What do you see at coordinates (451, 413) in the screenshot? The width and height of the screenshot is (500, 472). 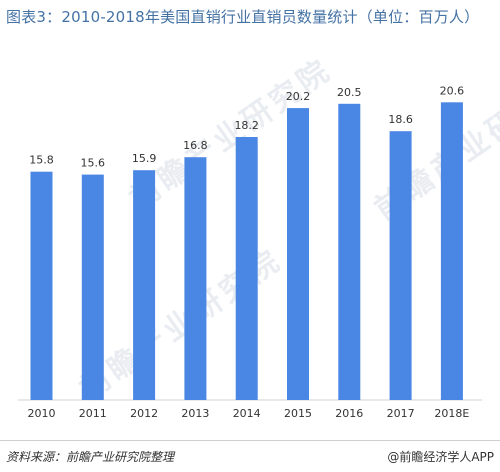 I see `x-tick-label-2018E: 2018E` at bounding box center [451, 413].